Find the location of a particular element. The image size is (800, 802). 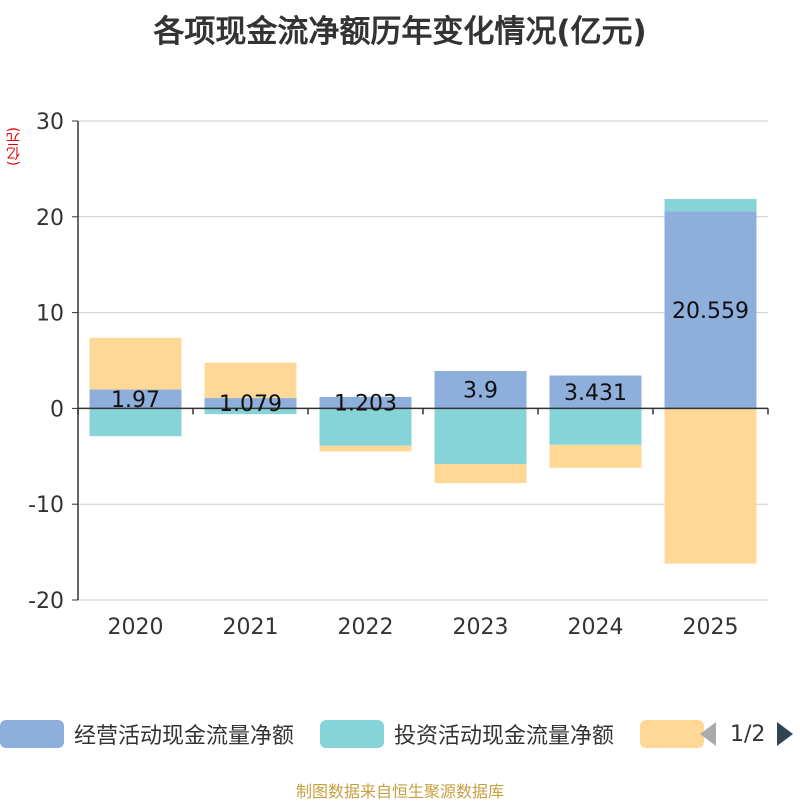

legend-swatch-operating is located at coordinates (32, 734).